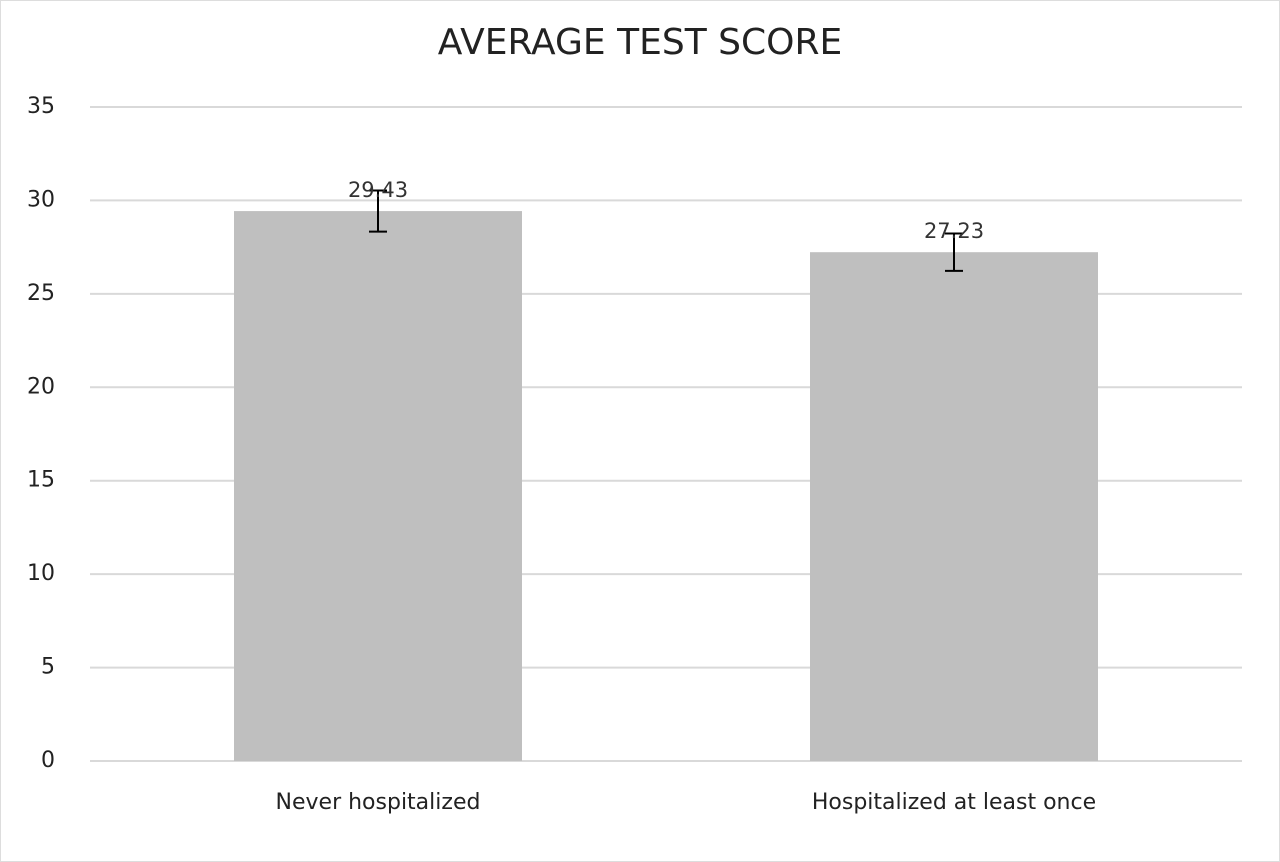  Describe the element at coordinates (954, 231) in the screenshot. I see `data-label: 27.23` at that location.